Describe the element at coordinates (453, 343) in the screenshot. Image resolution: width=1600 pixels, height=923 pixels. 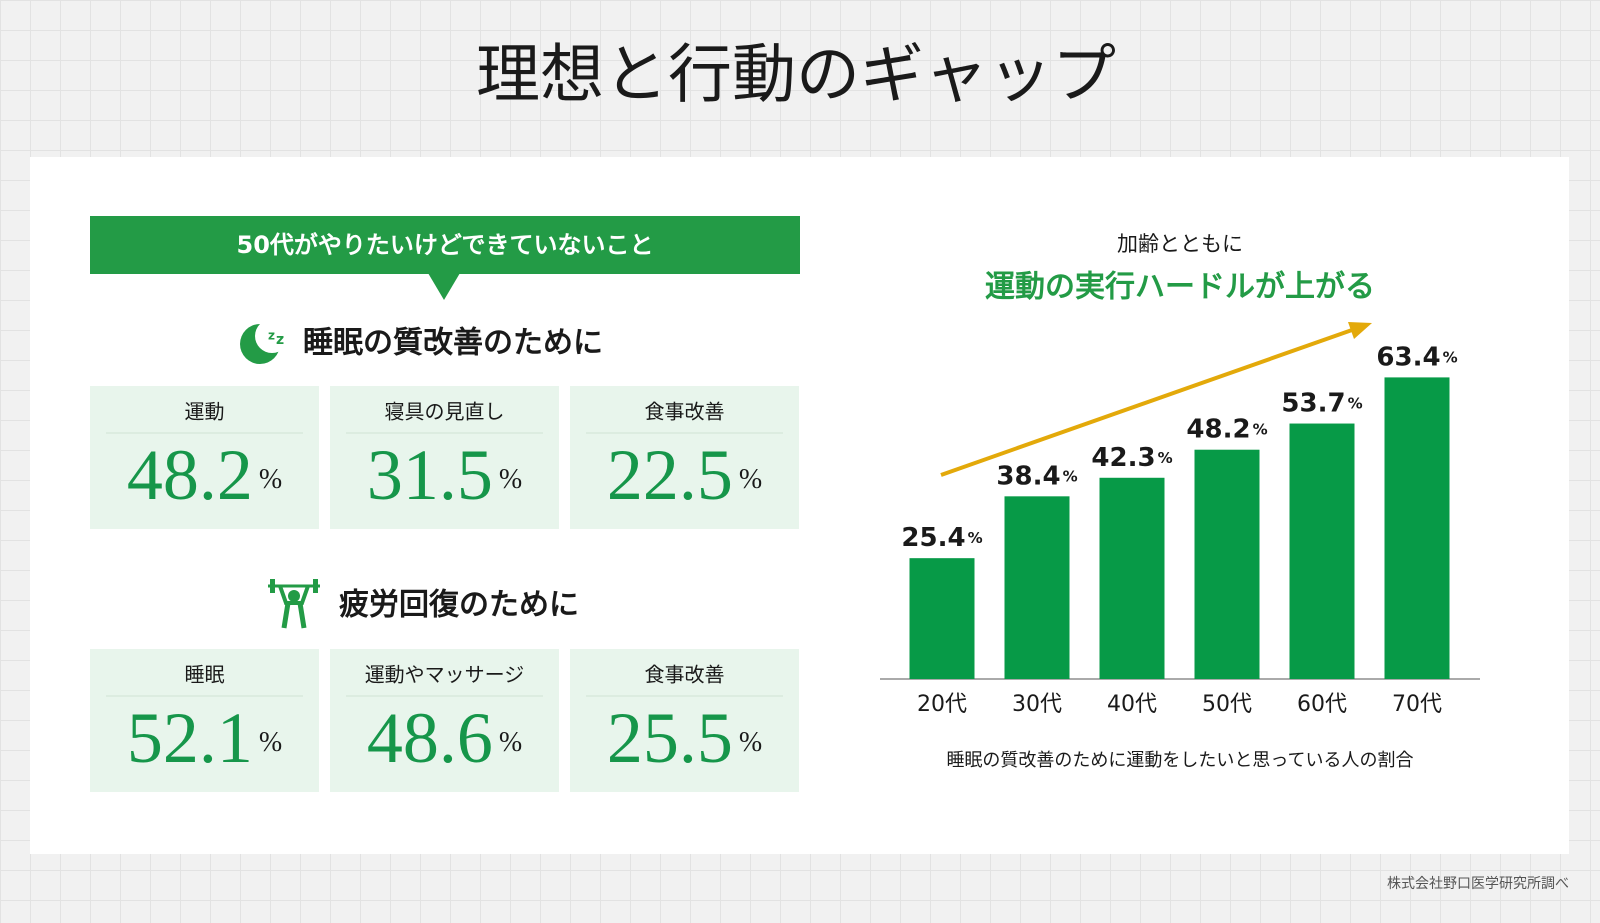
I see `section-heading: 睡眠の質改善のために` at that location.